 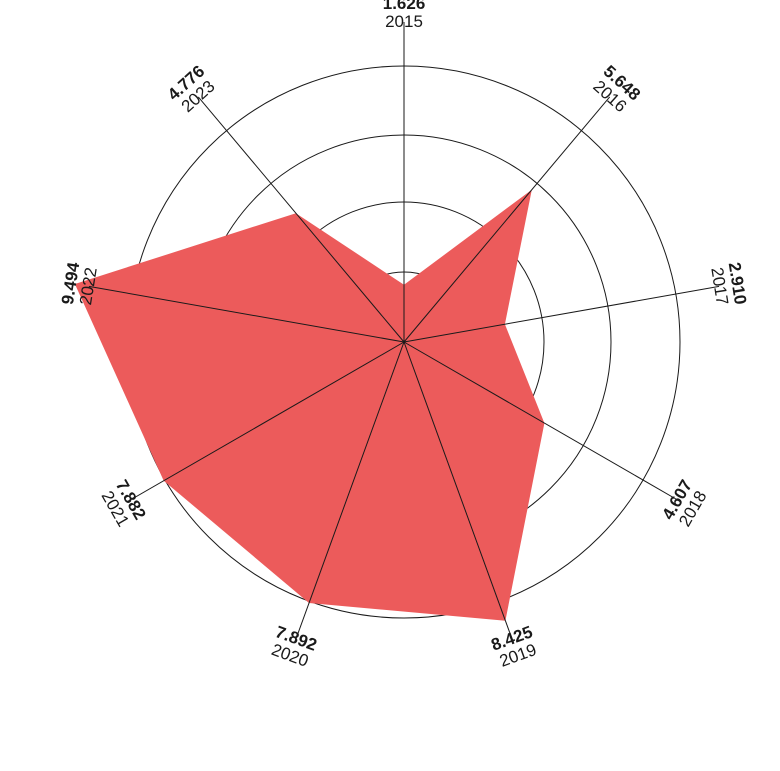 What do you see at coordinates (265, 422) in the screenshot?
I see `spoke-2021` at bounding box center [265, 422].